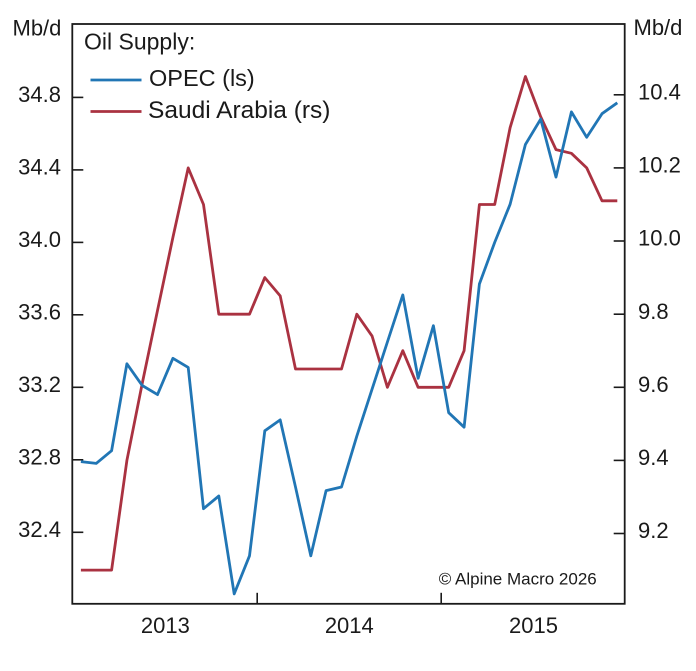  Describe the element at coordinates (39, 529) in the screenshot. I see `svg-text: 32.4` at that location.